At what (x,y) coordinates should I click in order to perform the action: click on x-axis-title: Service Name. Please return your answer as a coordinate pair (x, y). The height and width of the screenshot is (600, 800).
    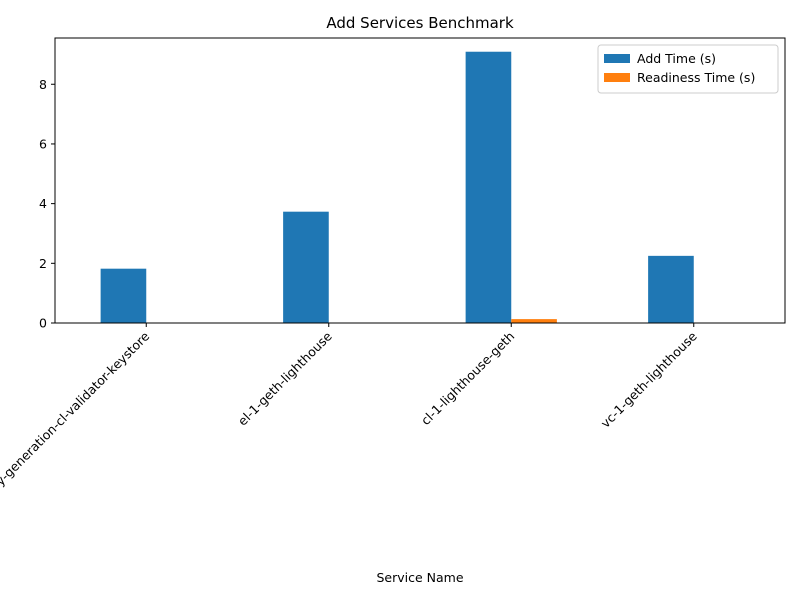
    Looking at the image, I should click on (419, 577).